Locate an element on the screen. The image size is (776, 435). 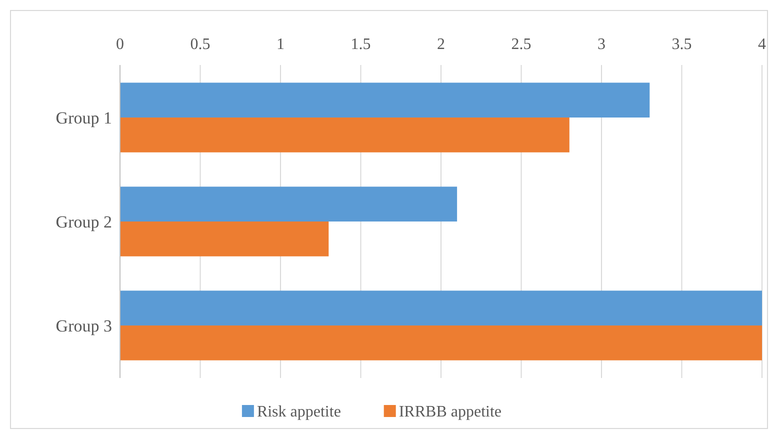
x-tick-label: 3 is located at coordinates (602, 44).